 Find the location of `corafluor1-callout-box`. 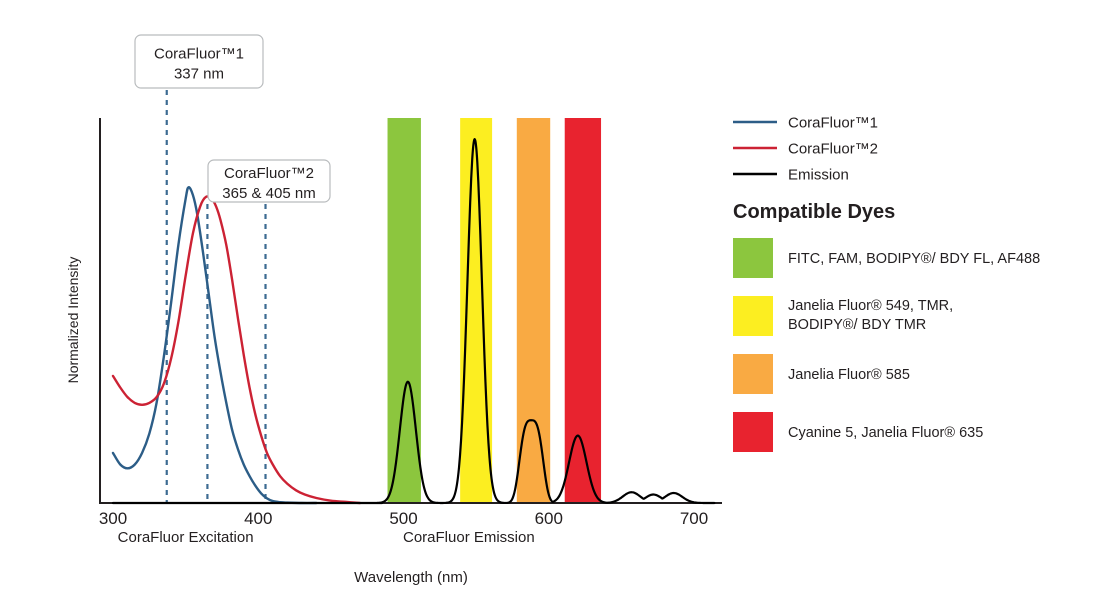

corafluor1-callout-box is located at coordinates (199, 61).